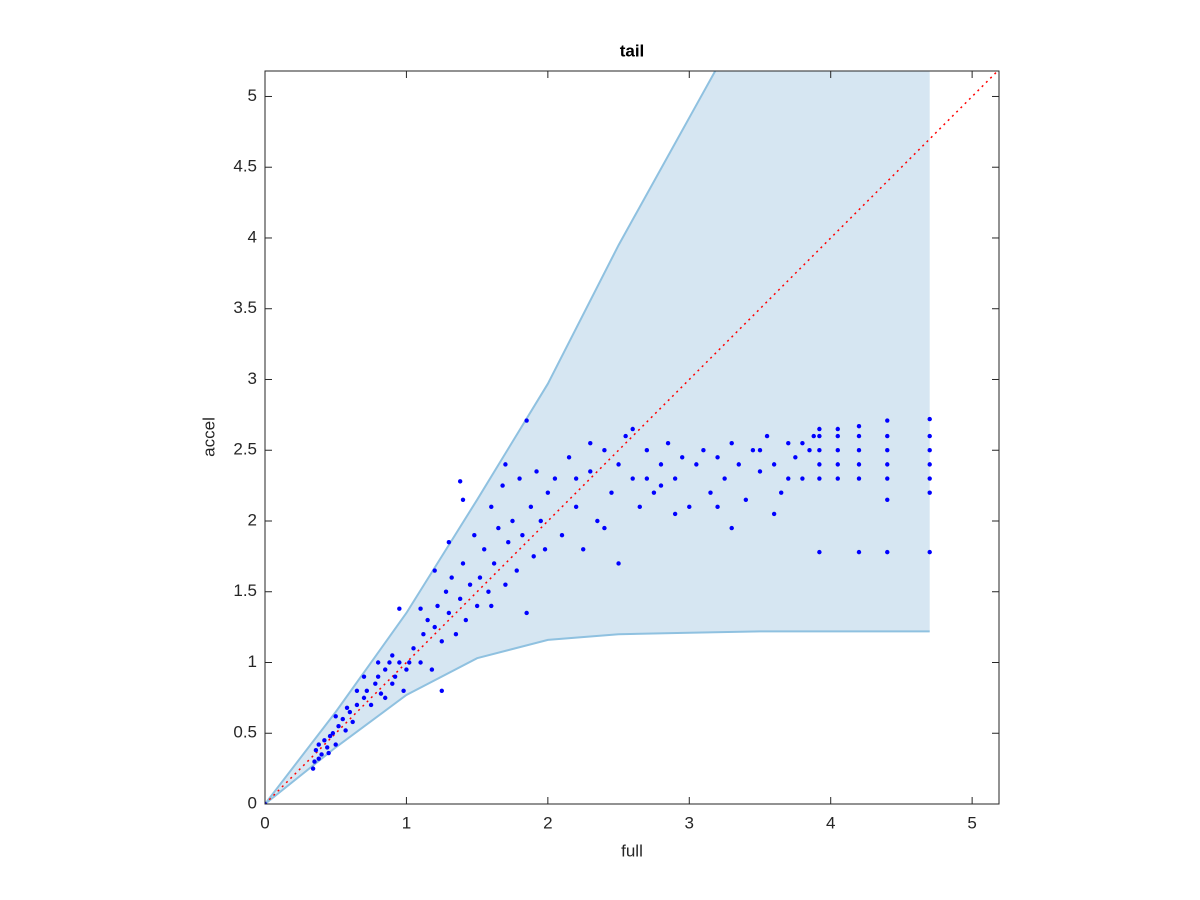 This screenshot has height=900, width=1200. What do you see at coordinates (406, 822) in the screenshot?
I see `x-tick-label: 1` at bounding box center [406, 822].